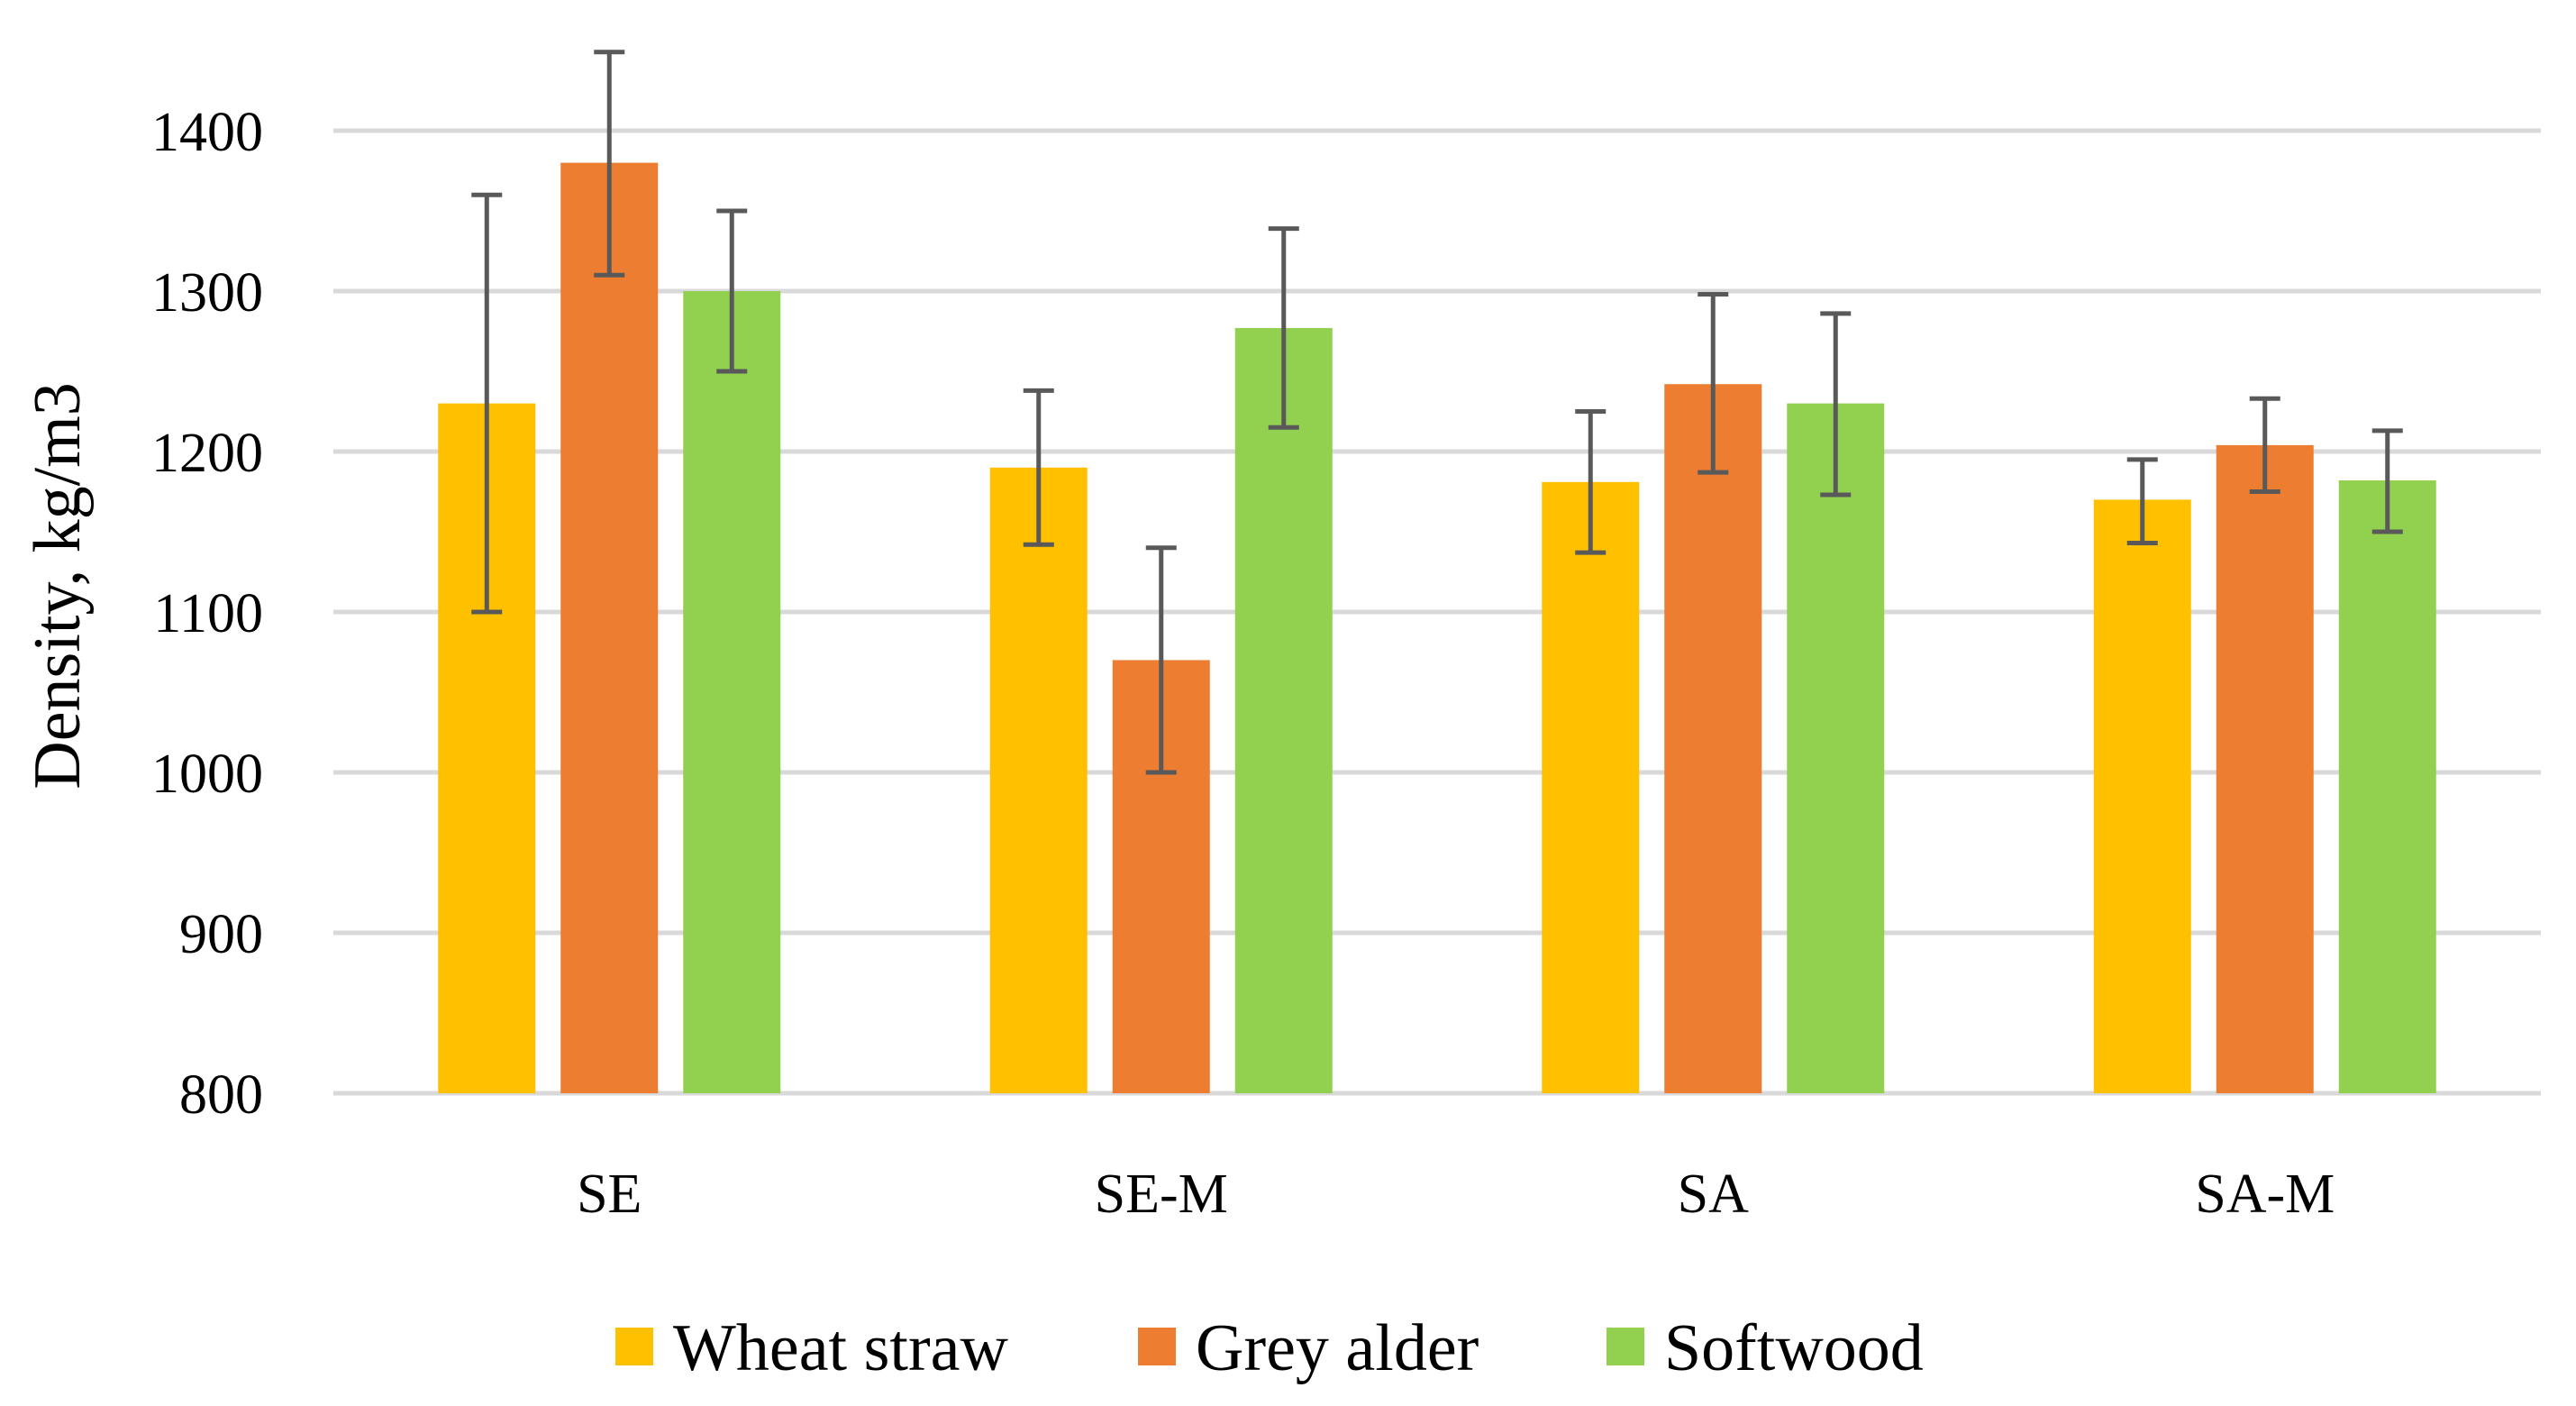  I want to click on legend: Wheat straw Grey alder Softwood, so click(1269, 1348).